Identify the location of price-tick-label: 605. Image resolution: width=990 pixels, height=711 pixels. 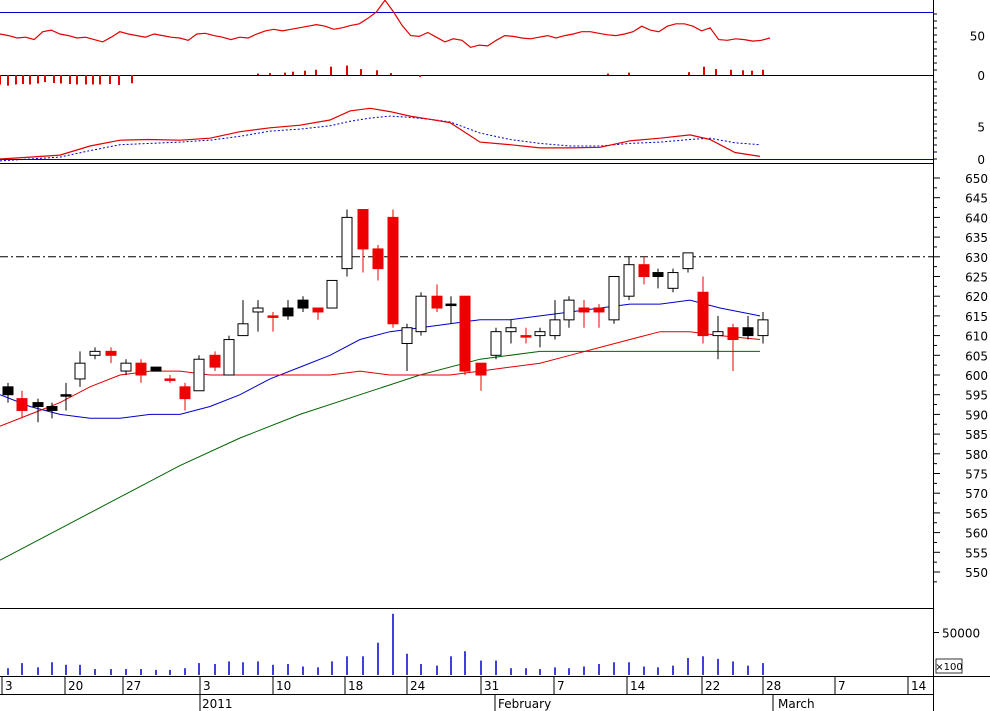
(976, 356).